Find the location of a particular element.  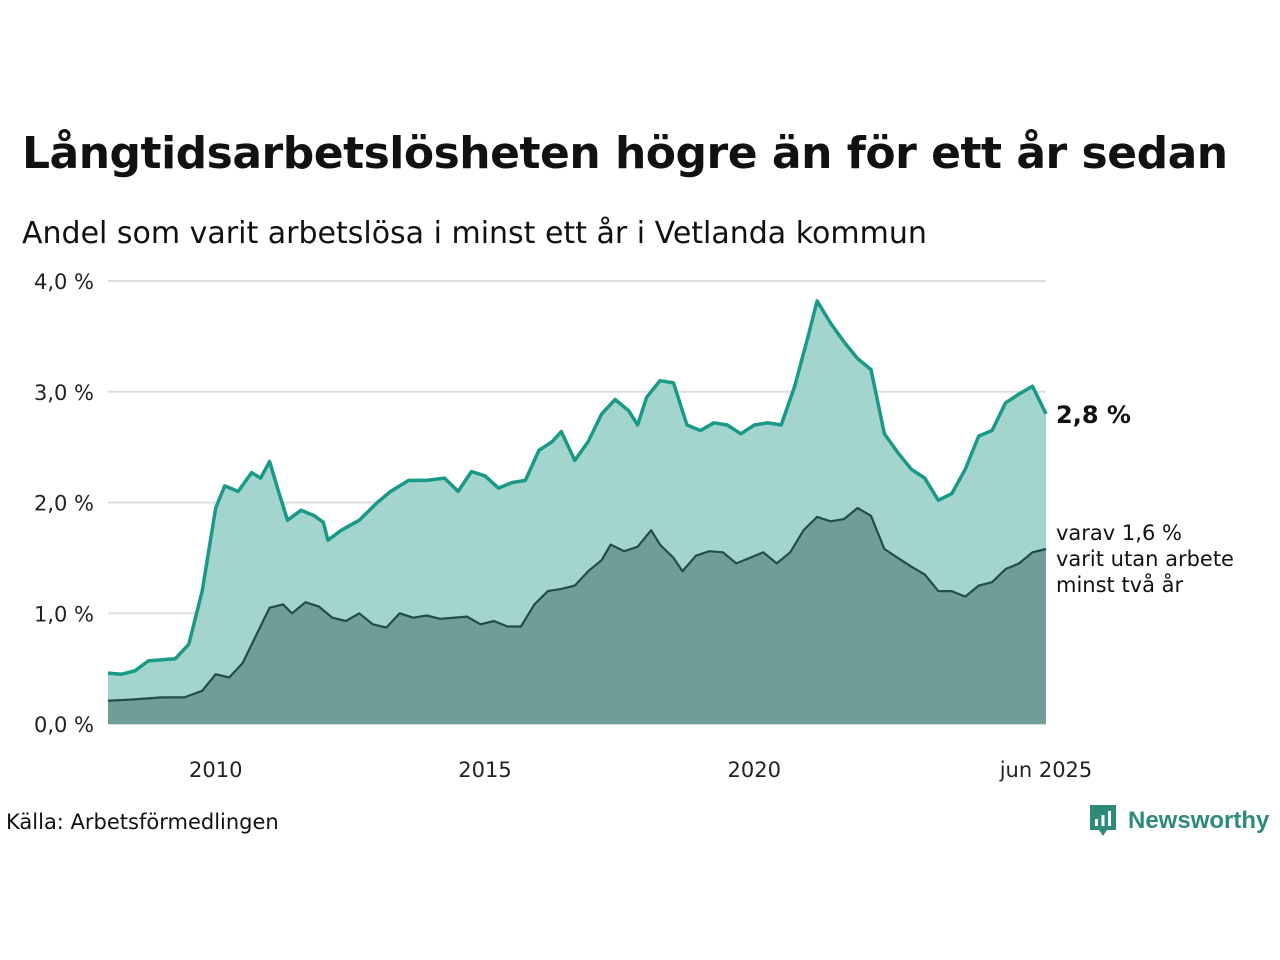

brand-name: Newsworthy is located at coordinates (1199, 820).